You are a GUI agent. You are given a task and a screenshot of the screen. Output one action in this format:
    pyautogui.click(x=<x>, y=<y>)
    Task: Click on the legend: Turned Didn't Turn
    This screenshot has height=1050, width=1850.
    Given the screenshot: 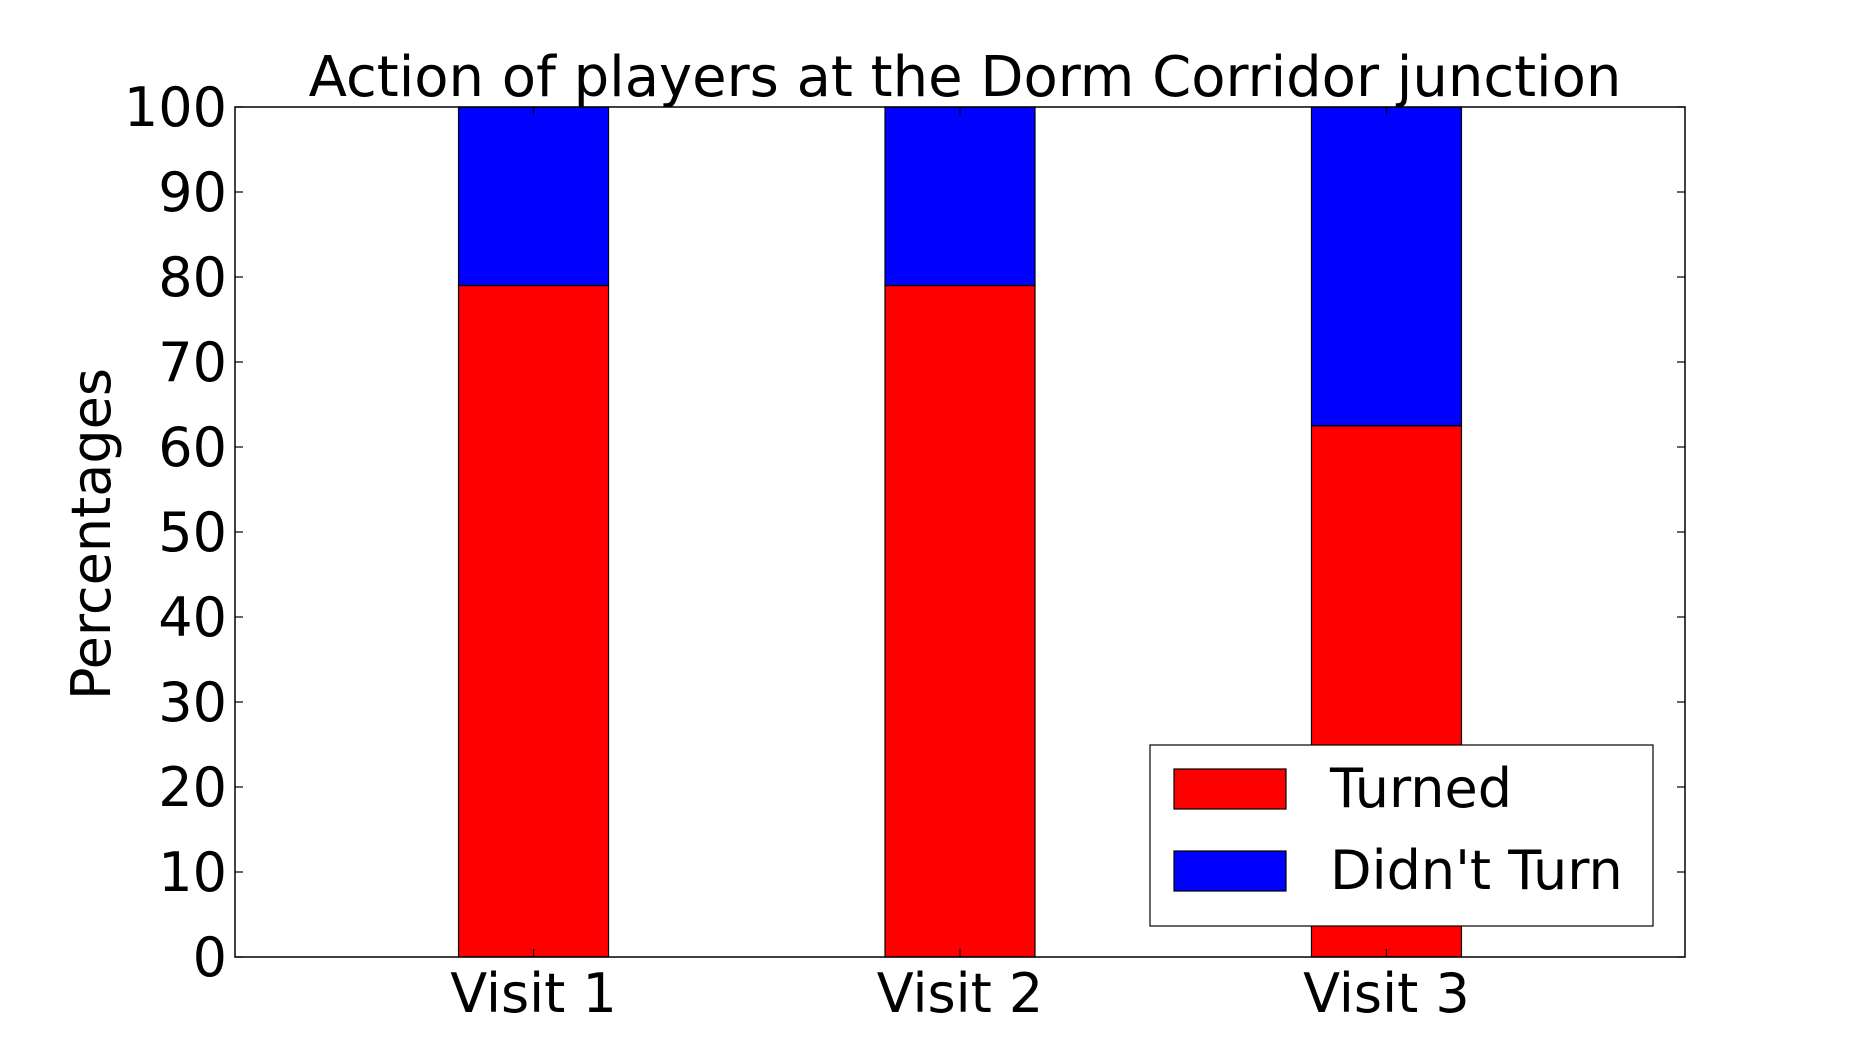 What is the action you would take?
    pyautogui.click(x=1401, y=835)
    